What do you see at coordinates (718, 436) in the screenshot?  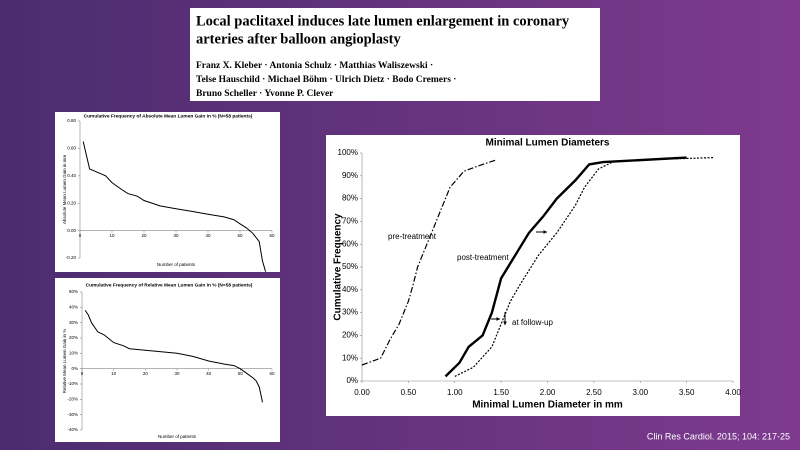 I see `citation: Clin Res Cardiol. 2015; 104: 217-25` at bounding box center [718, 436].